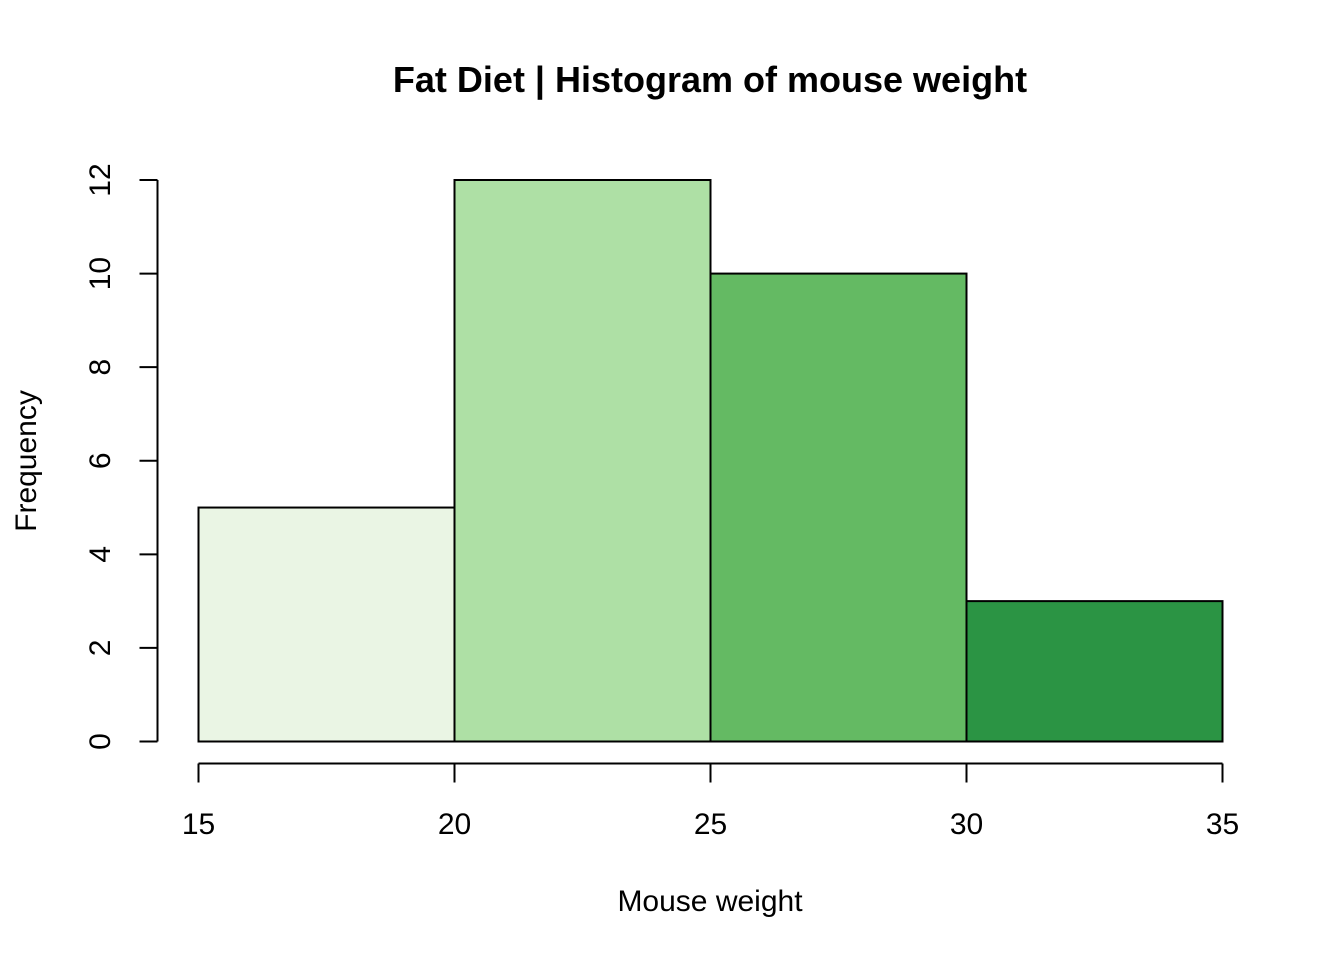 Image resolution: width=1344 pixels, height=960 pixels. Describe the element at coordinates (710, 901) in the screenshot. I see `x-axis-label: Mouse weight` at that location.